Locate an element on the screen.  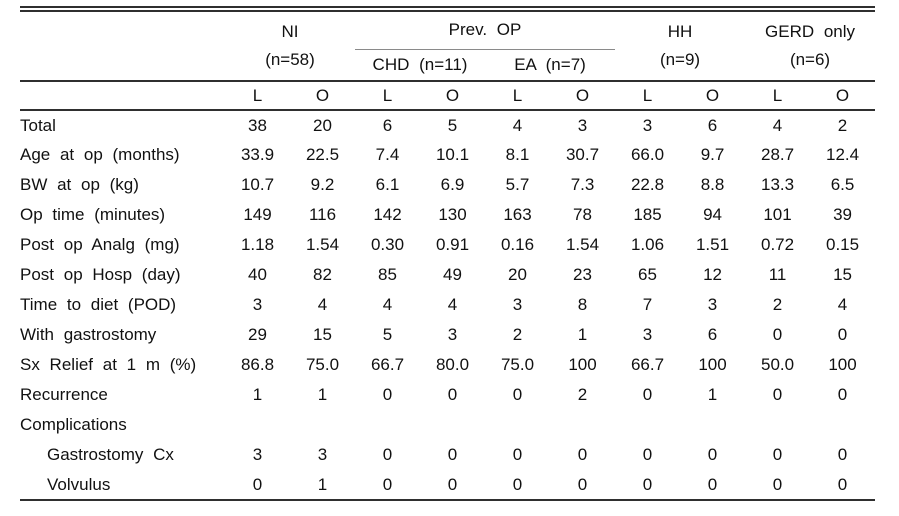
data-cell: 8.1 is located at coordinates (517, 154).